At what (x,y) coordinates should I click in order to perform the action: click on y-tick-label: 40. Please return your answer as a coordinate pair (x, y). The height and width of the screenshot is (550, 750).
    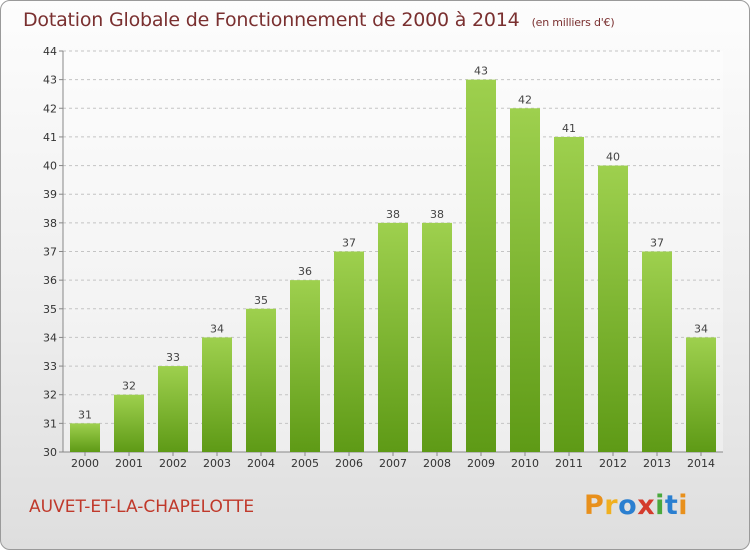
    Looking at the image, I should click on (50, 166).